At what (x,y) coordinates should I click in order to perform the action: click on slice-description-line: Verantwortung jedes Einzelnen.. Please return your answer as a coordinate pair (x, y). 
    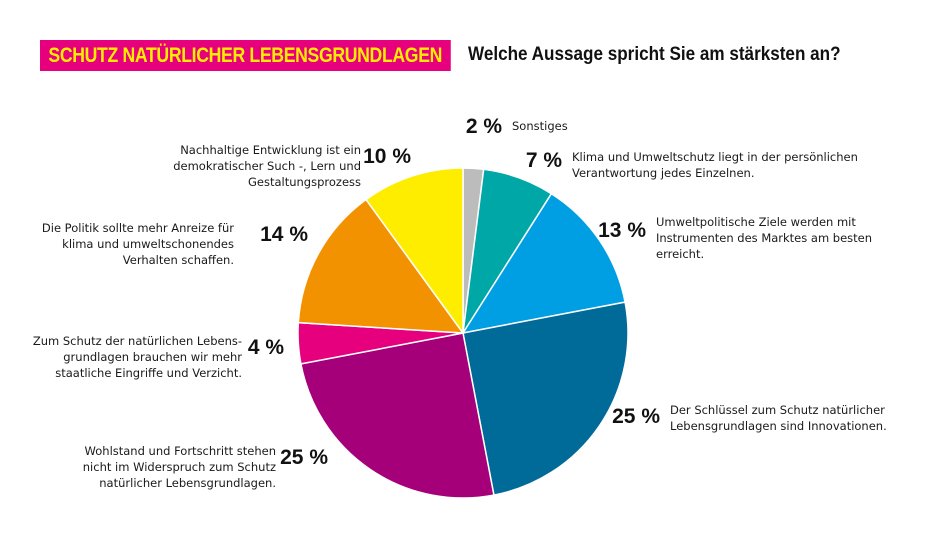
    Looking at the image, I should click on (663, 173).